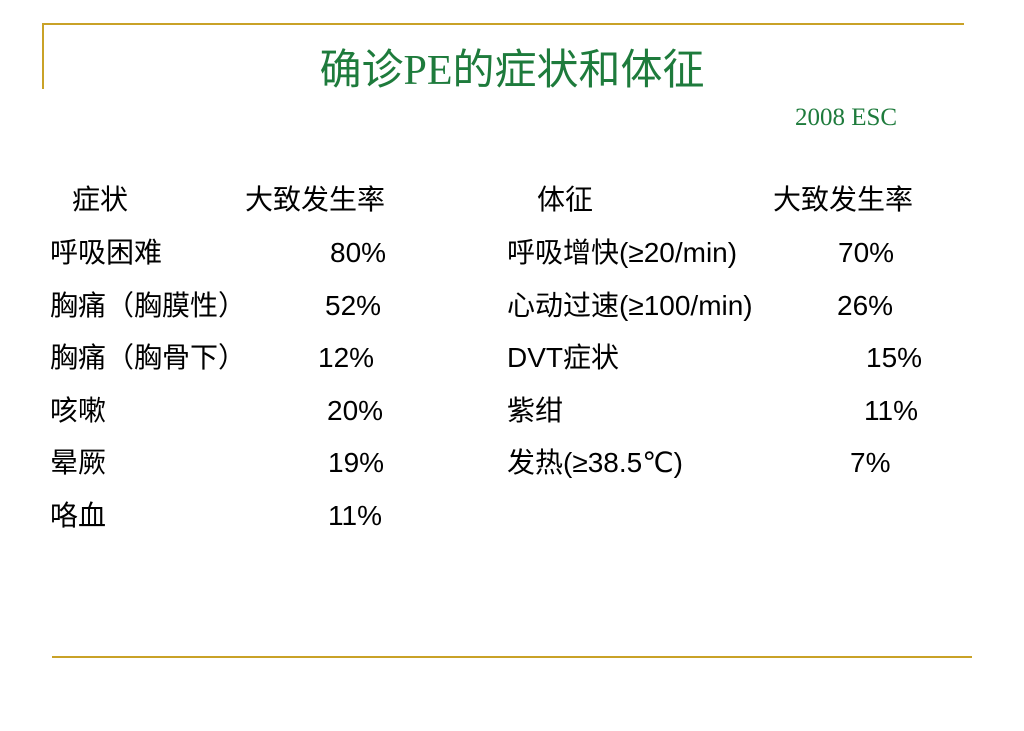 Image resolution: width=1024 pixels, height=731 pixels. What do you see at coordinates (355, 410) in the screenshot?
I see `rate: 20%` at bounding box center [355, 410].